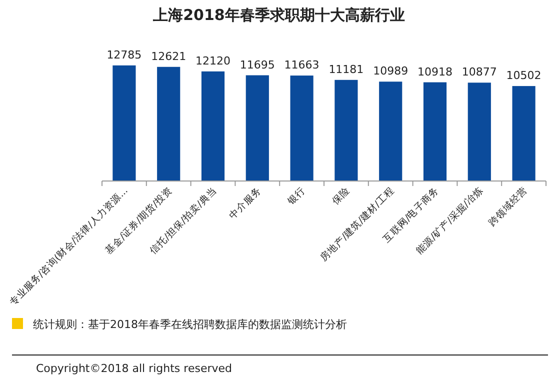 The width and height of the screenshot is (558, 378). I want to click on data-label: 11695, so click(257, 65).